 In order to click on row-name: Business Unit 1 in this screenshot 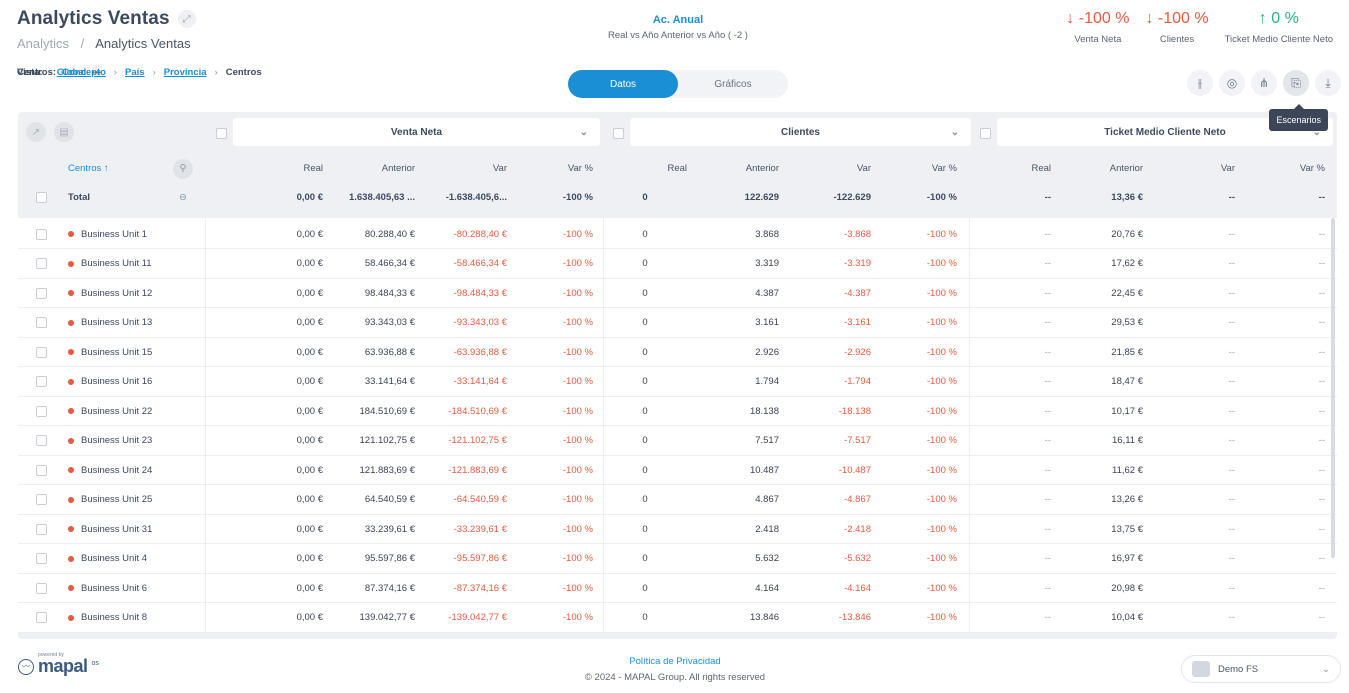, I will do `click(135, 234)`.